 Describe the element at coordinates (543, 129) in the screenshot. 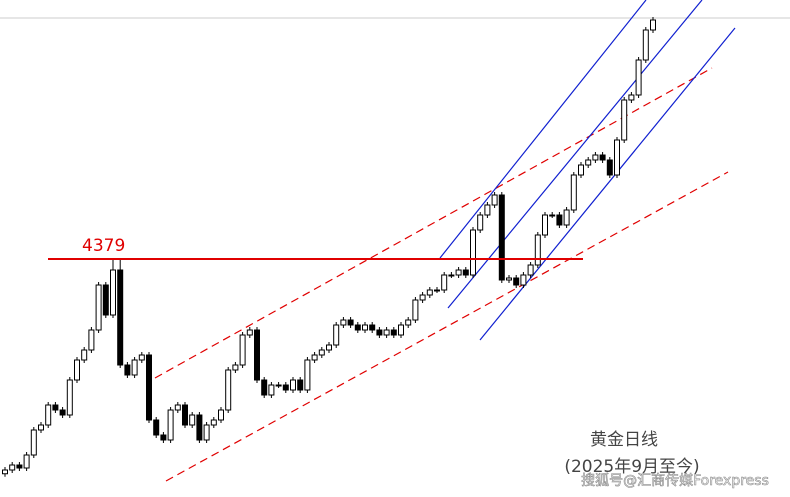

I see `channel-line` at that location.